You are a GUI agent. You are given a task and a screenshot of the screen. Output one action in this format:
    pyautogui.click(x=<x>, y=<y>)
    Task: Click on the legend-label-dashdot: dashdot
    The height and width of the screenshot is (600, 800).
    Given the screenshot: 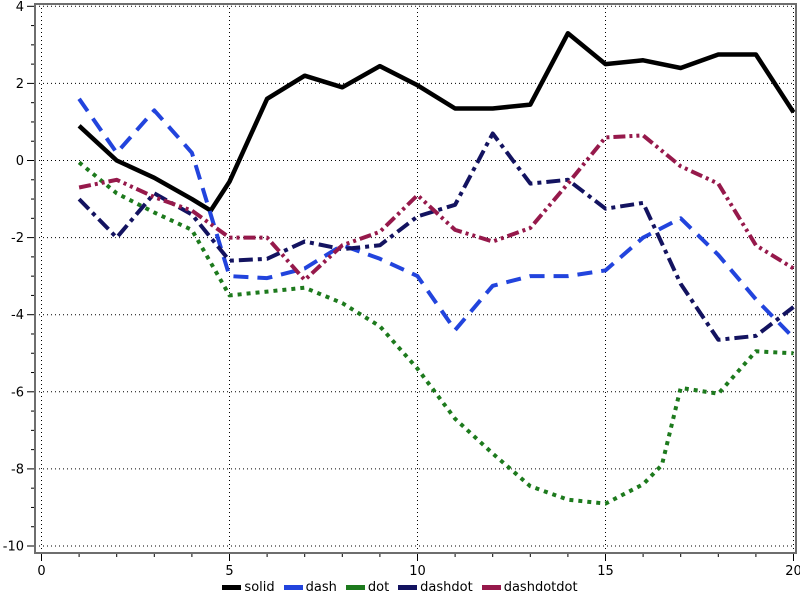 What is the action you would take?
    pyautogui.click(x=446, y=587)
    